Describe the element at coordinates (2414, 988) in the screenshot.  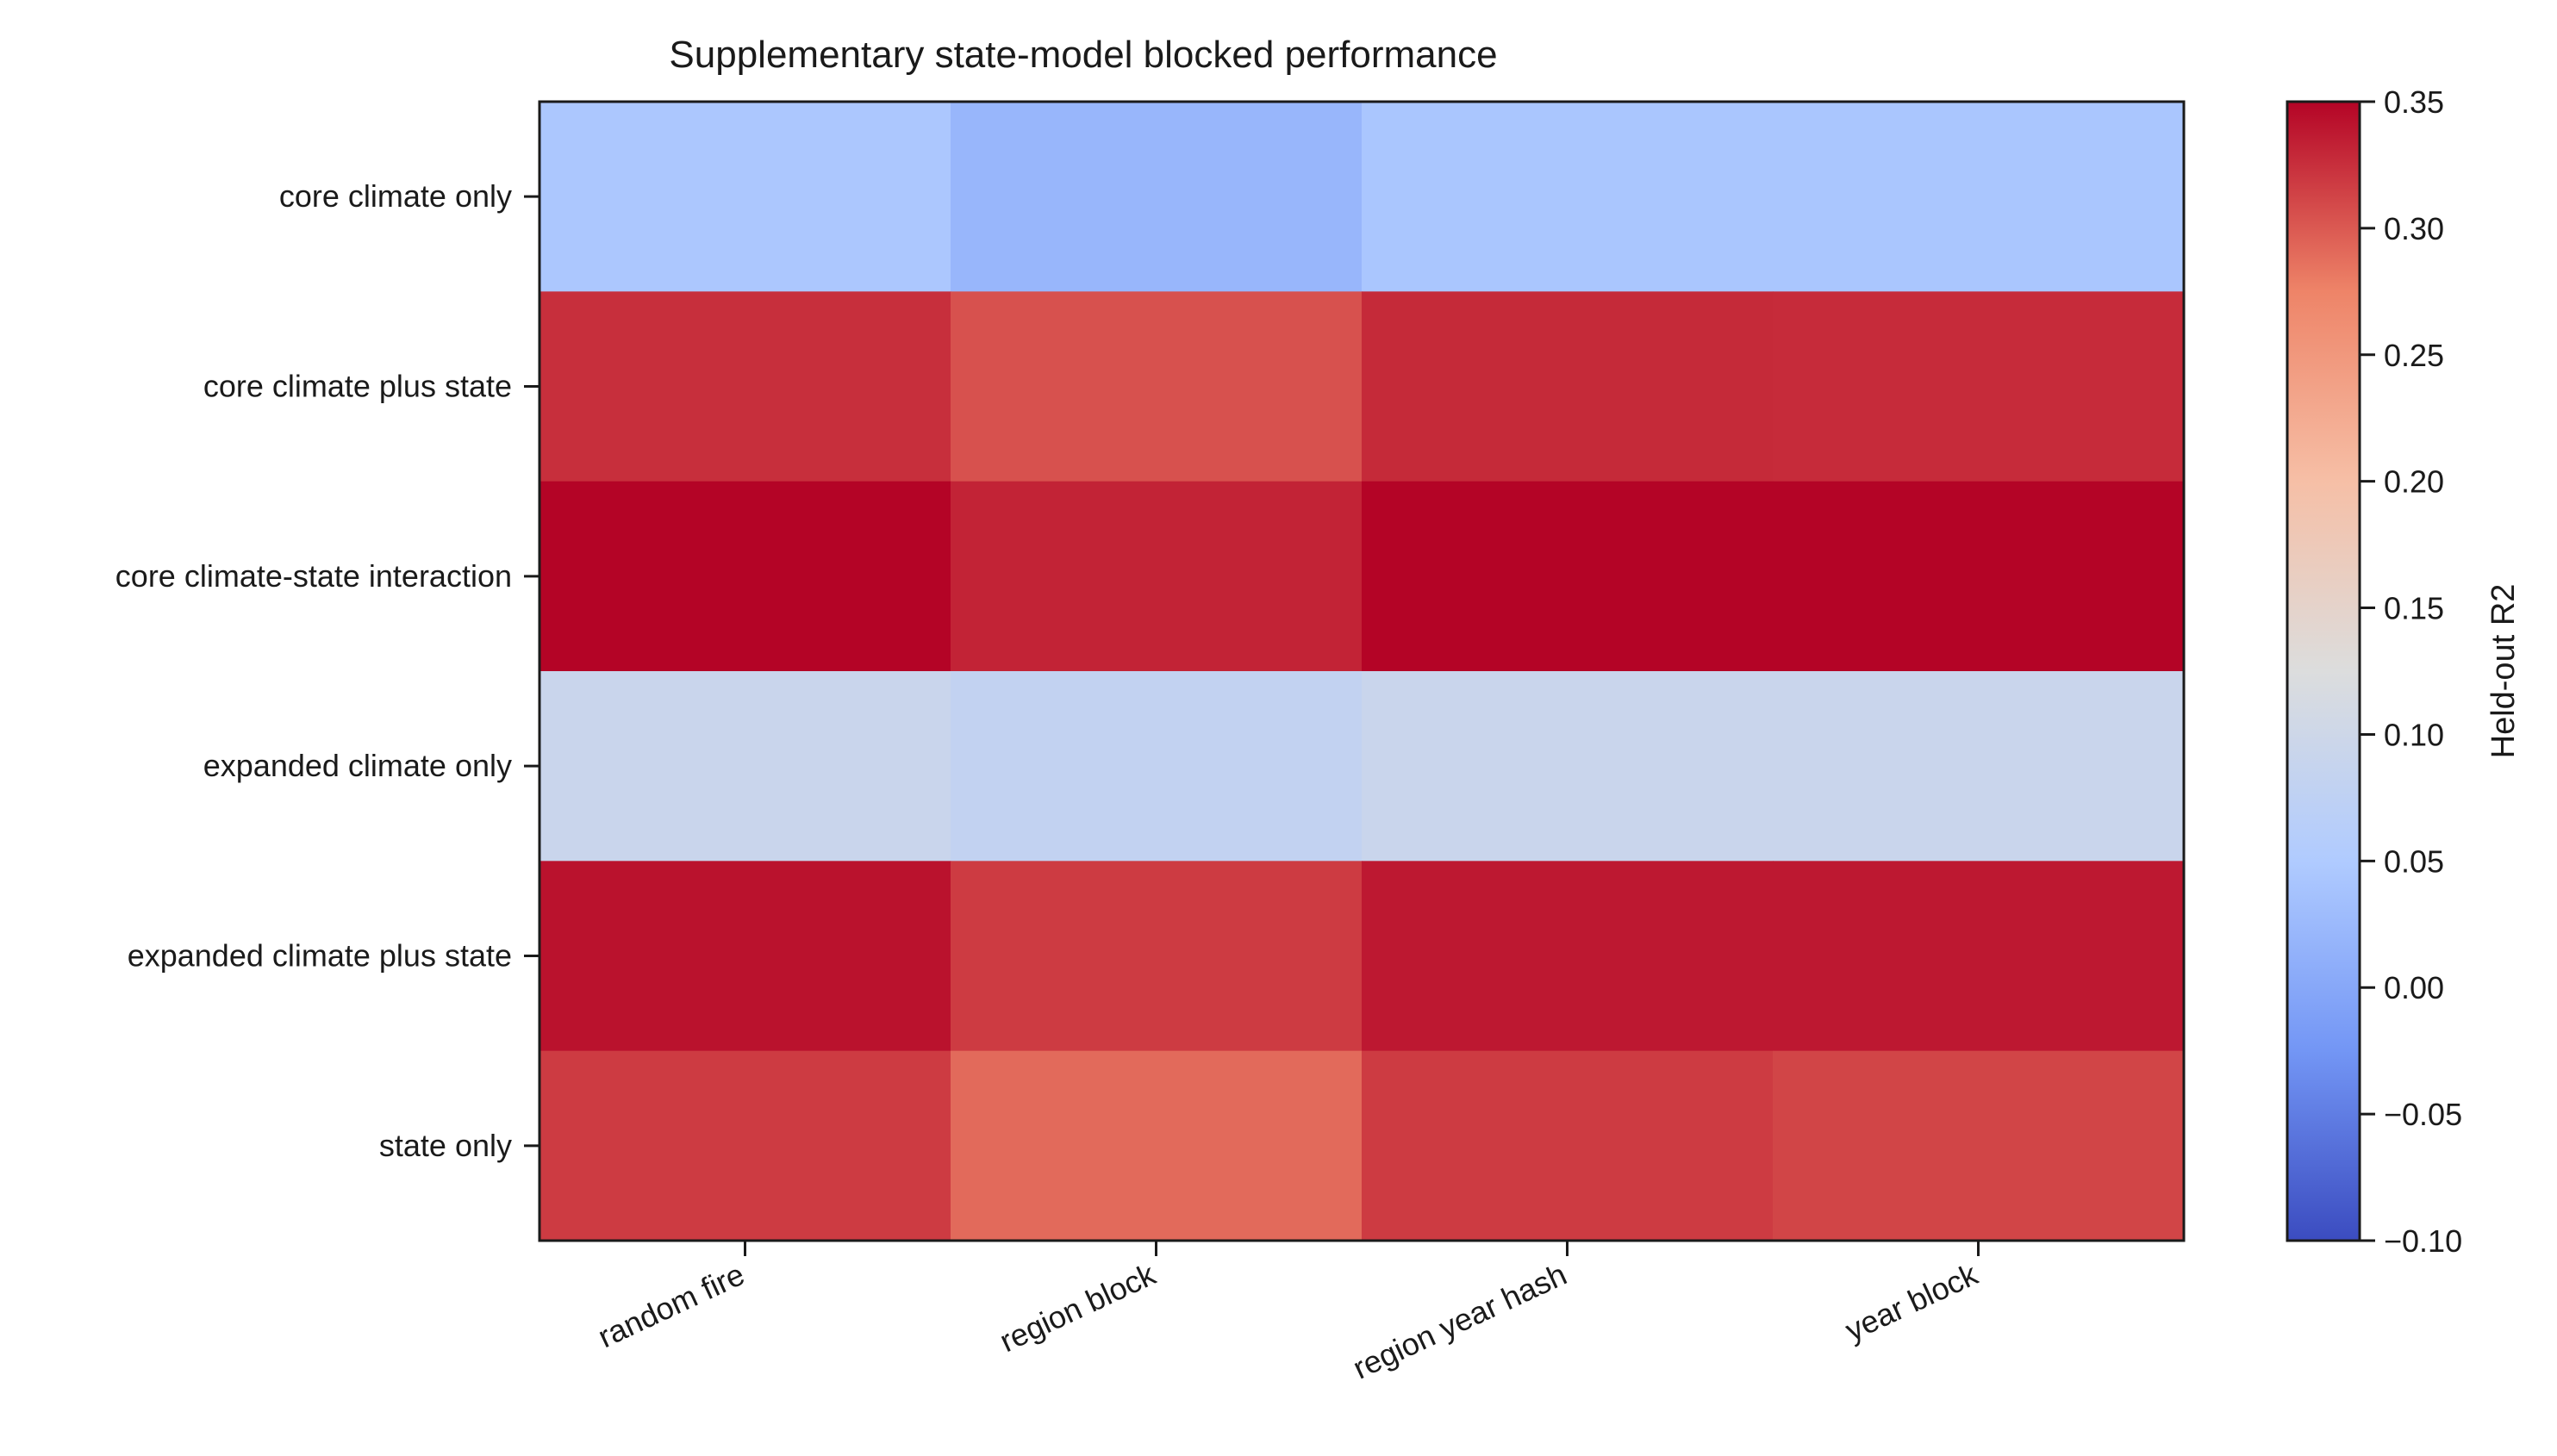
I see `colorbar-tick-label: 0.00` at that location.